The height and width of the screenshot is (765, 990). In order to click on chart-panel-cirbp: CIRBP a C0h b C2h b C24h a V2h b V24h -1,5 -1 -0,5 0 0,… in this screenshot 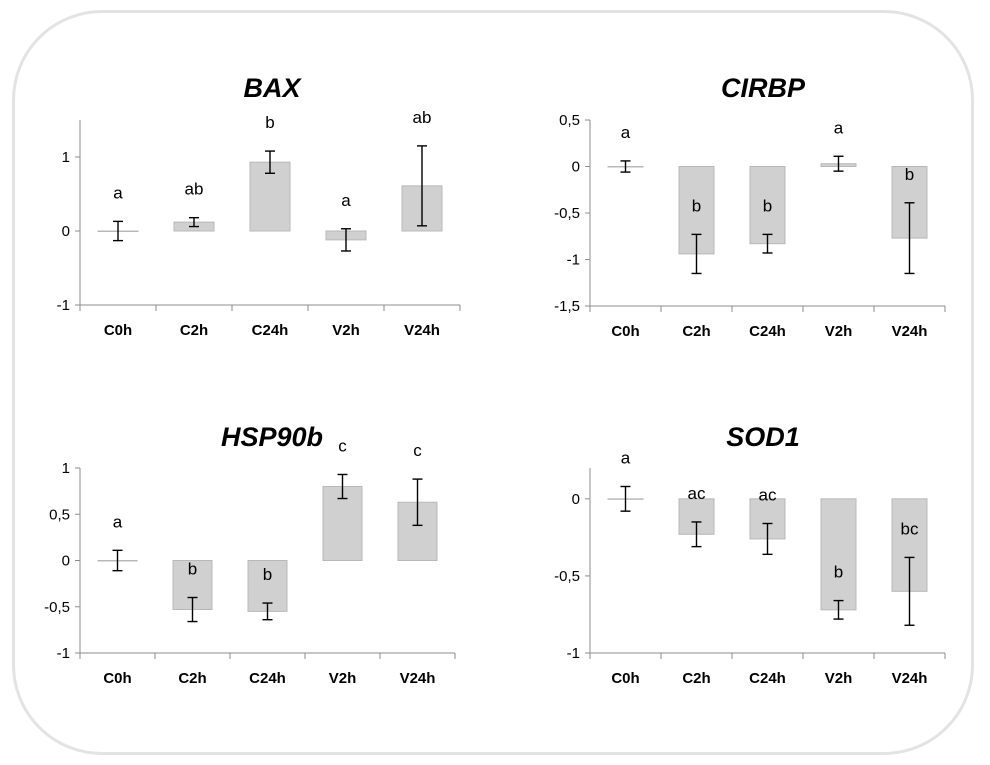, I will do `click(750, 206)`.